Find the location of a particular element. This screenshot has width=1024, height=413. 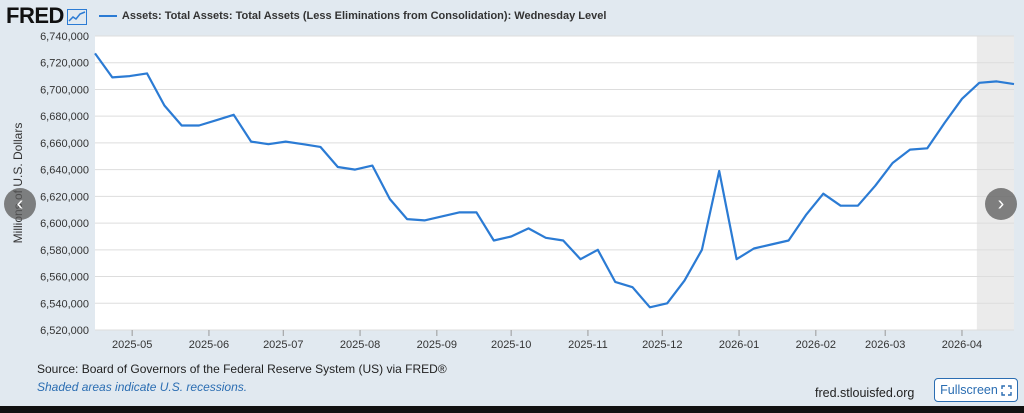

x-tick-label: 2025-08 is located at coordinates (360, 345).